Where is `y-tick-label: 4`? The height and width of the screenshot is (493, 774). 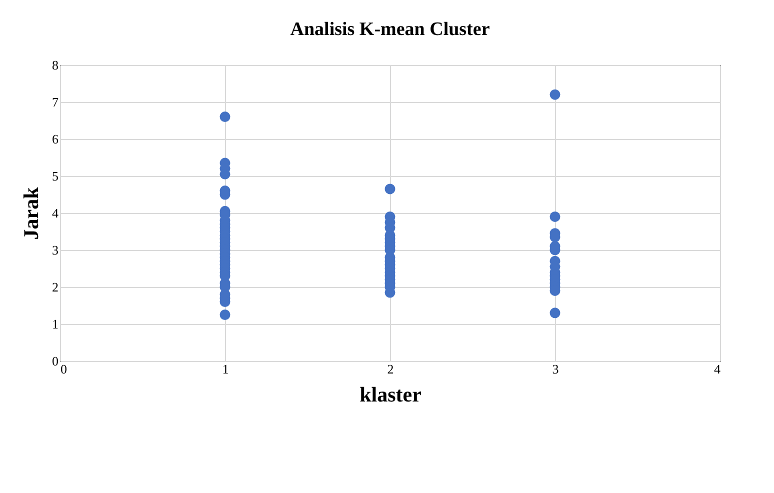
y-tick-label: 4 is located at coordinates (55, 213).